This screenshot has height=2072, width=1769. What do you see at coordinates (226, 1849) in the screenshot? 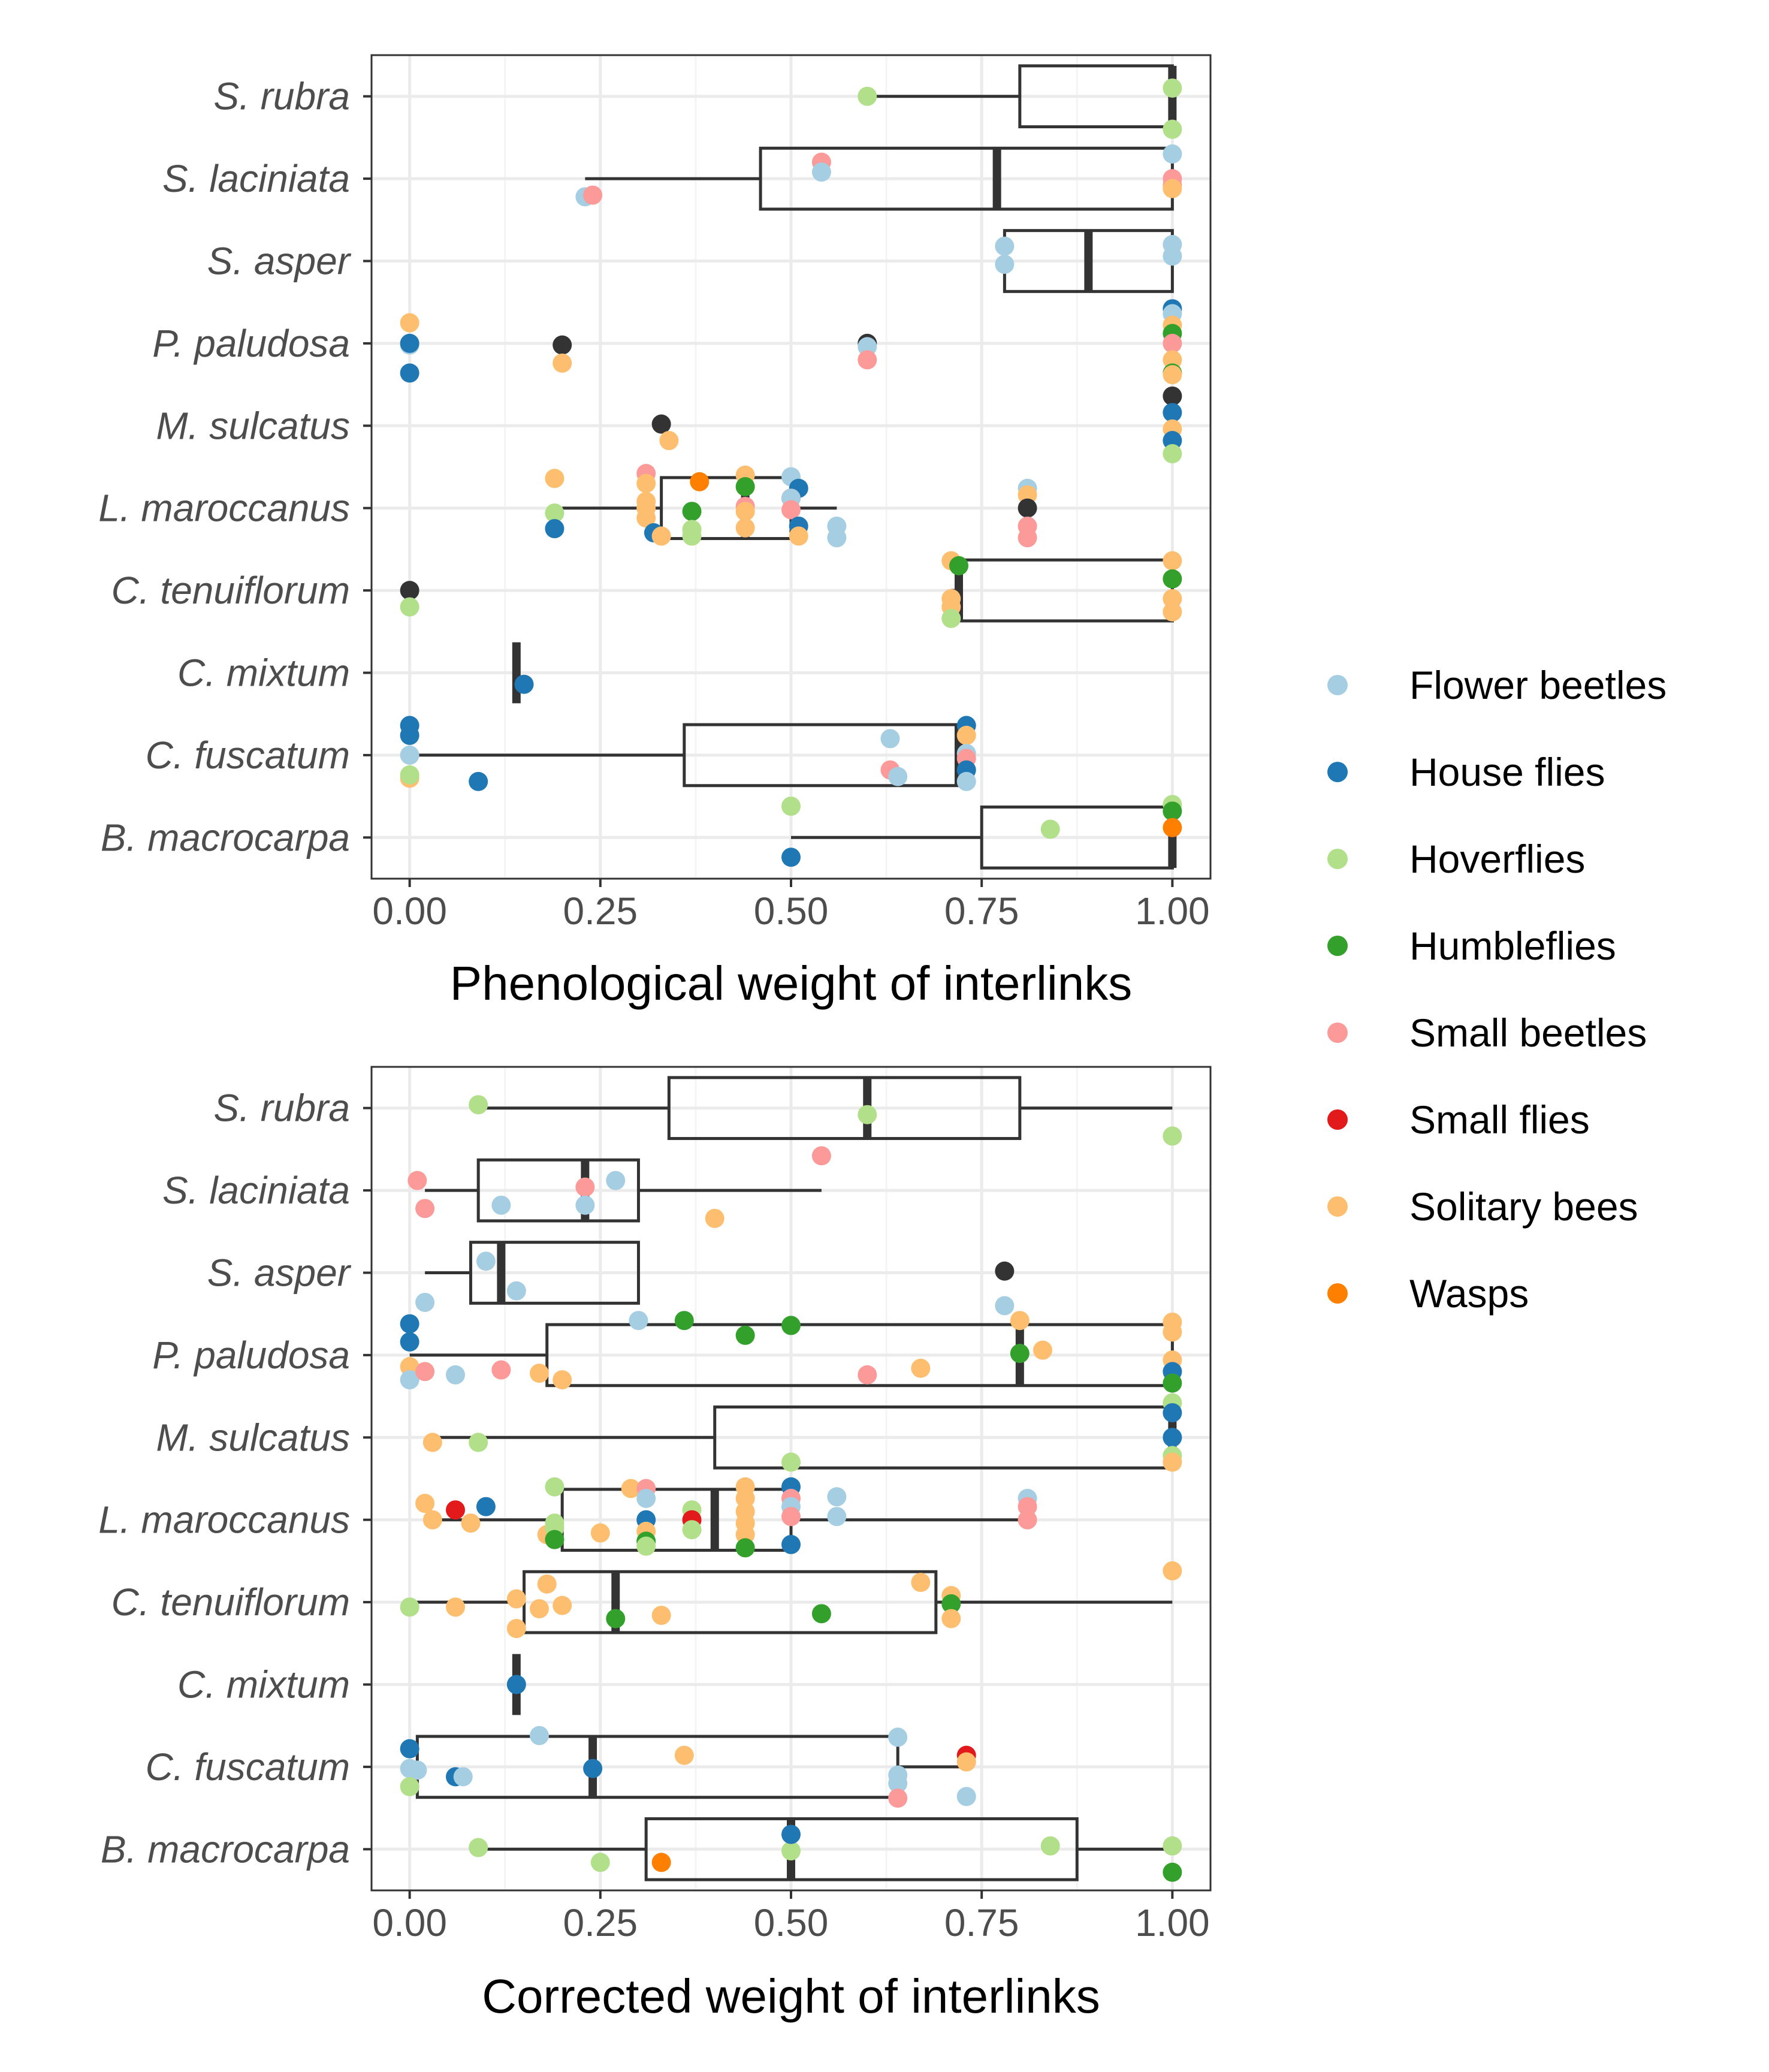
I see `y-tick-label: B. macrocarpa` at bounding box center [226, 1849].